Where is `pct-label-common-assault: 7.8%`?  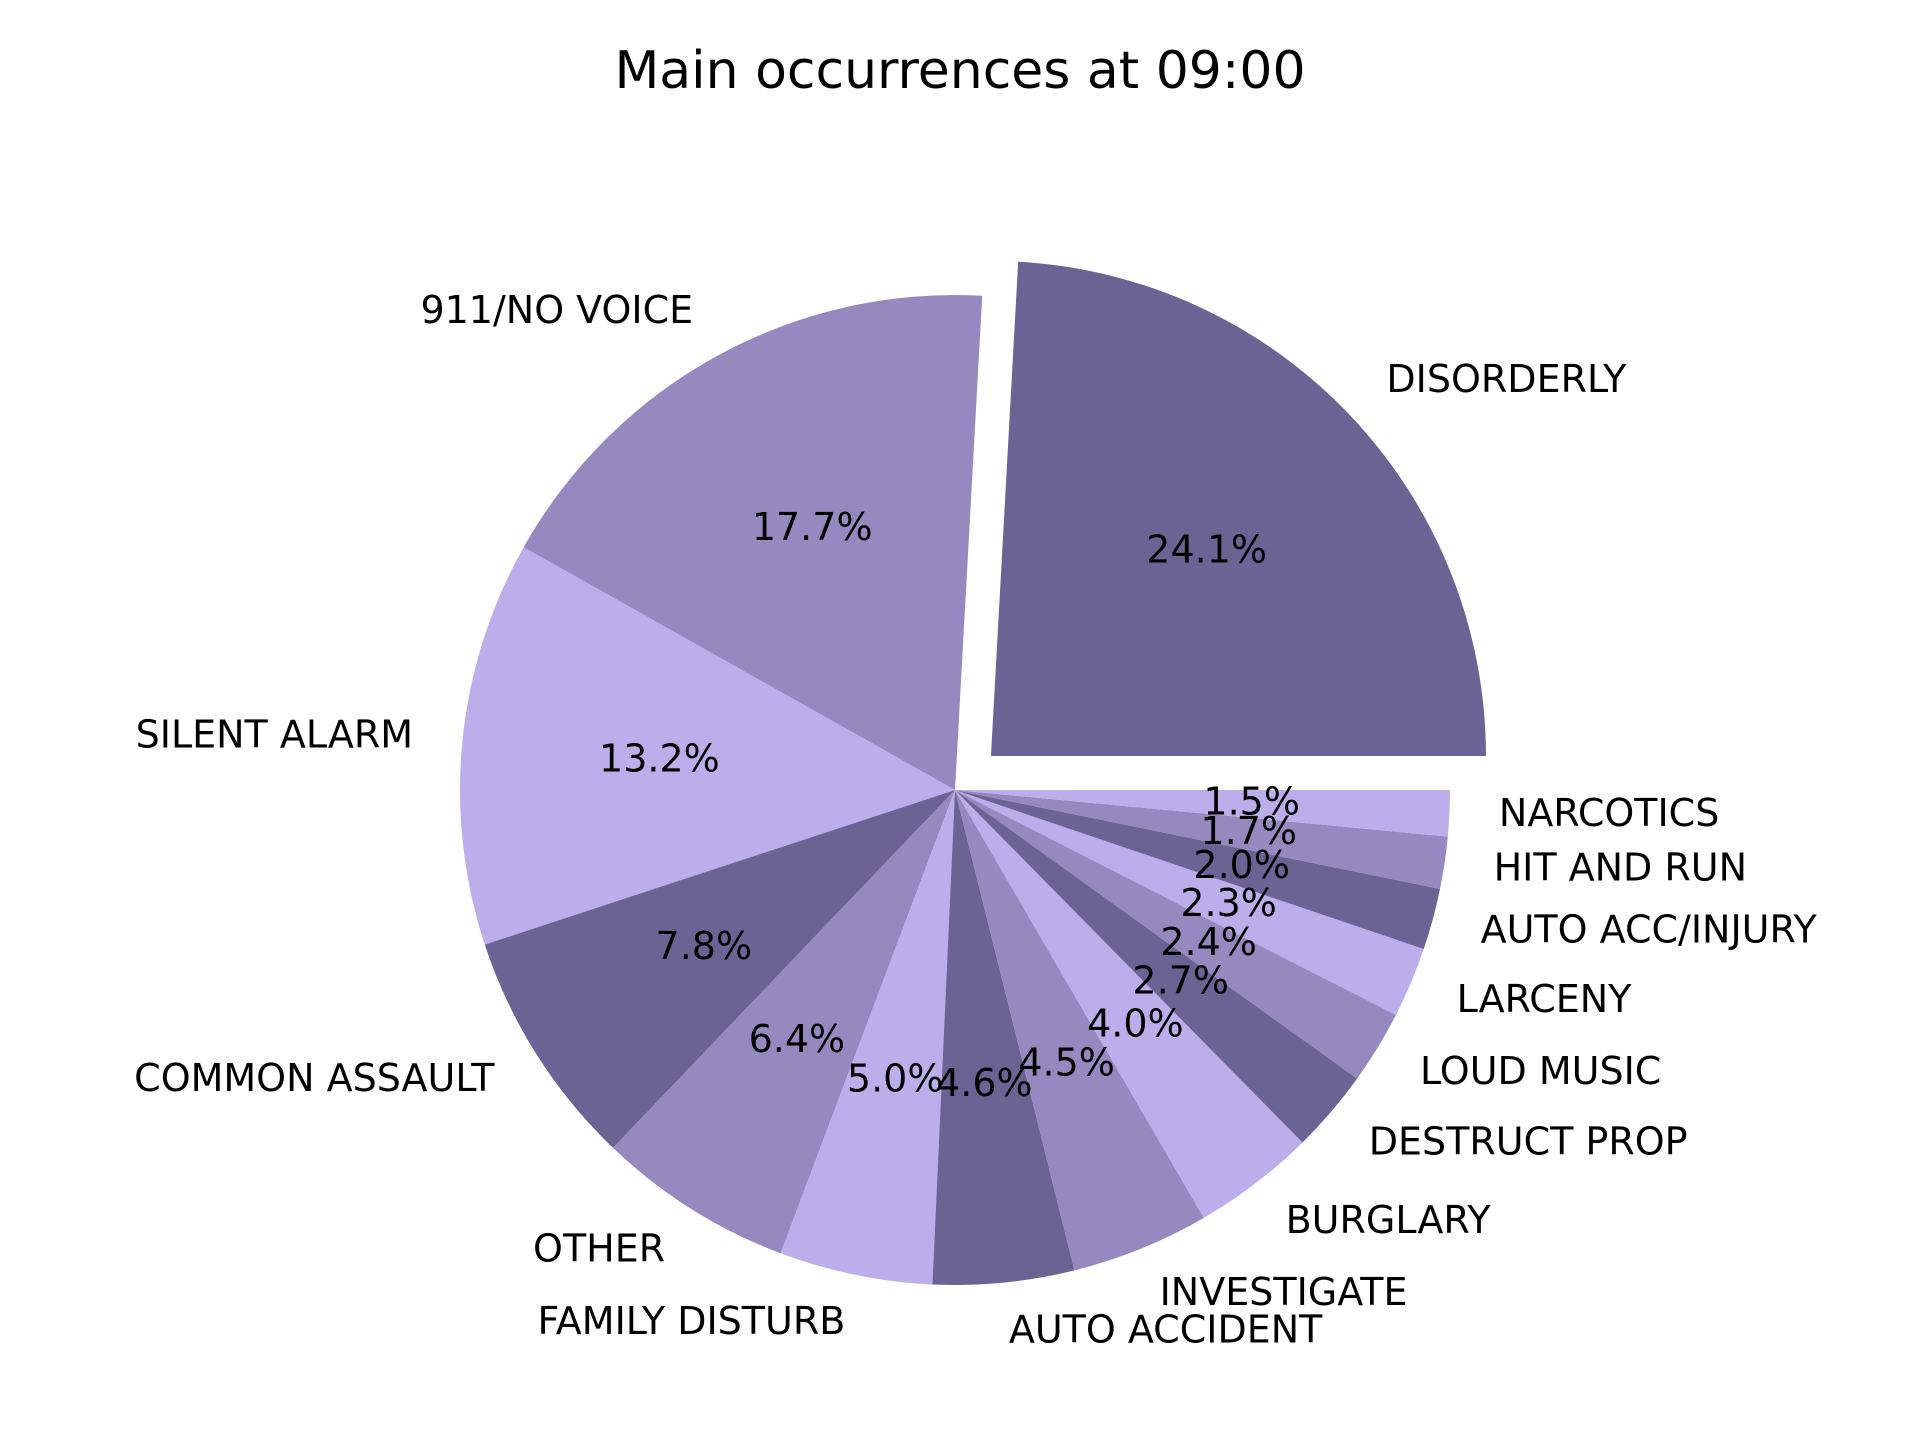 pct-label-common-assault: 7.8% is located at coordinates (704, 946).